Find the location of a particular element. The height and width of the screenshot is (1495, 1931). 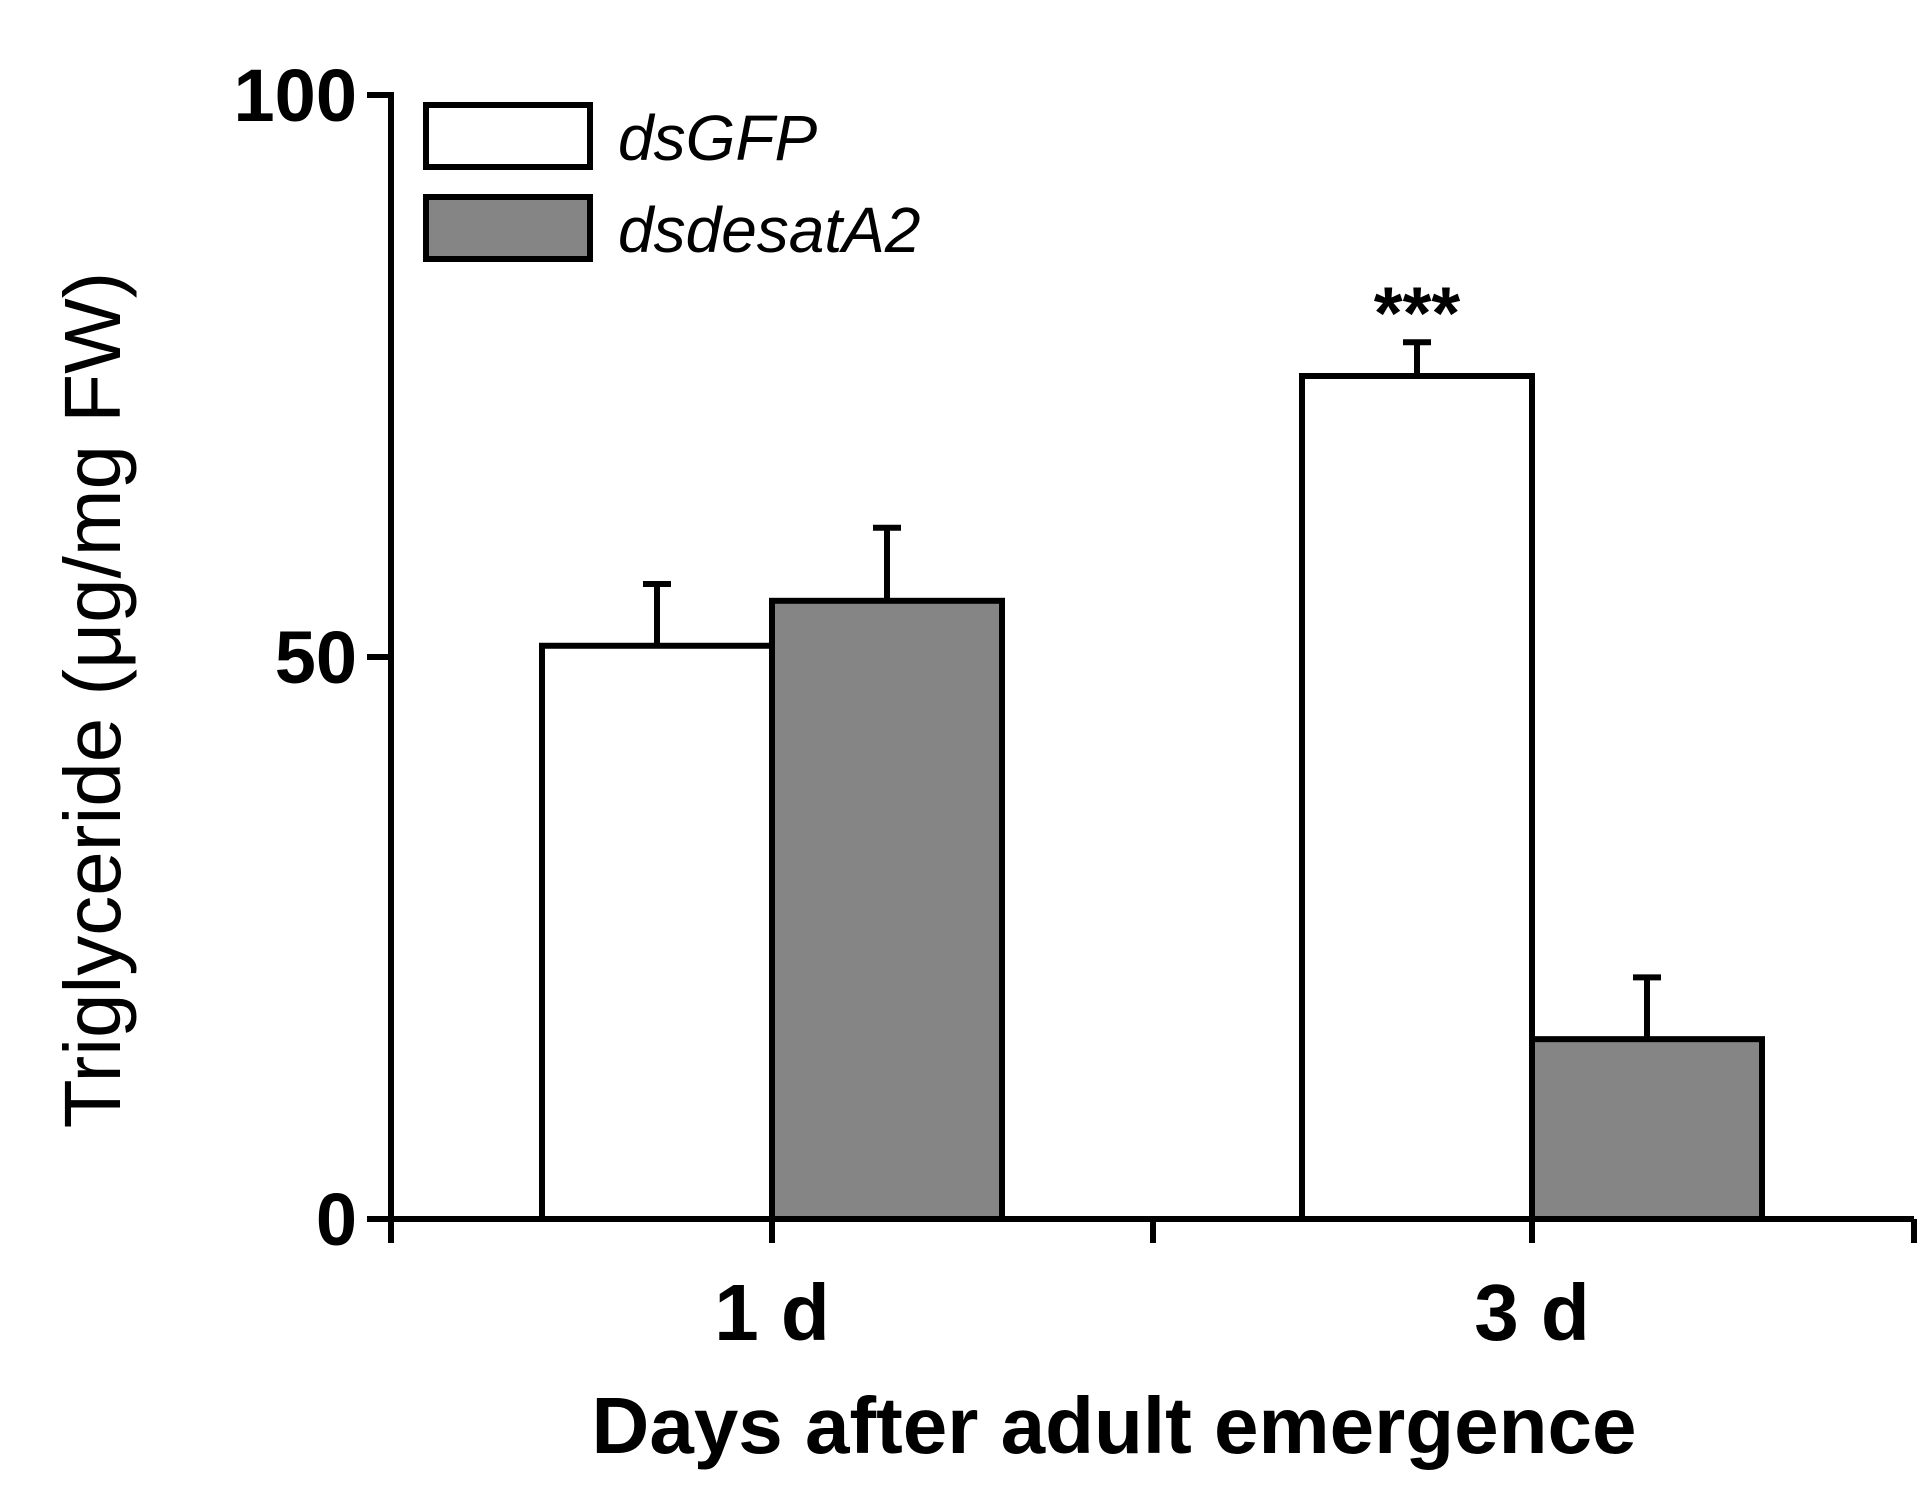

significance-marker: *** is located at coordinates (1417, 312).